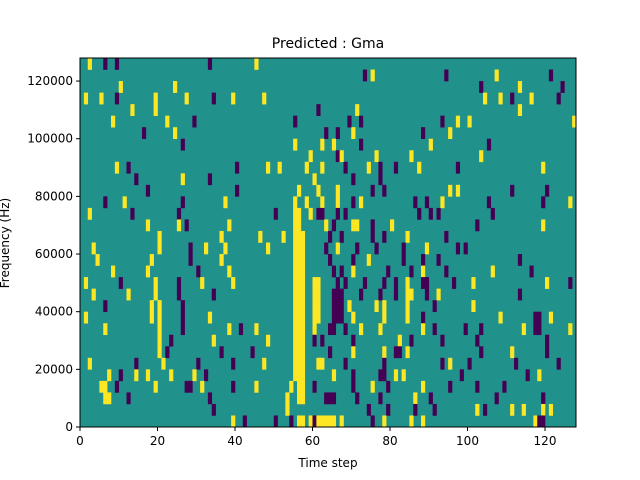 Image resolution: width=640 pixels, height=480 pixels. Describe the element at coordinates (157, 441) in the screenshot. I see `x-tick-label: 20` at that location.